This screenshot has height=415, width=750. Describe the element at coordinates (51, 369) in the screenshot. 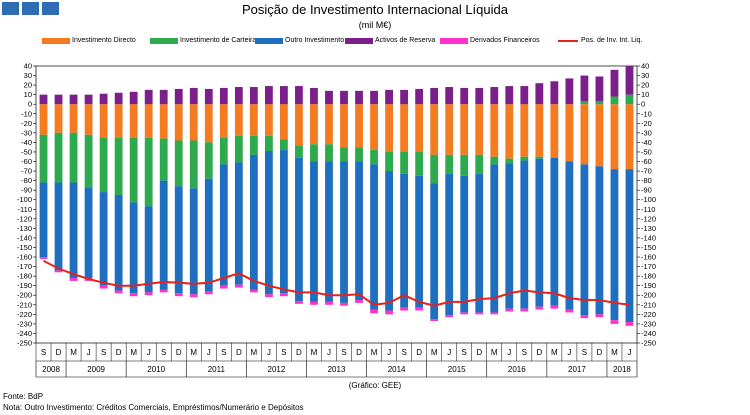

I see `year-label: 2008` at that location.